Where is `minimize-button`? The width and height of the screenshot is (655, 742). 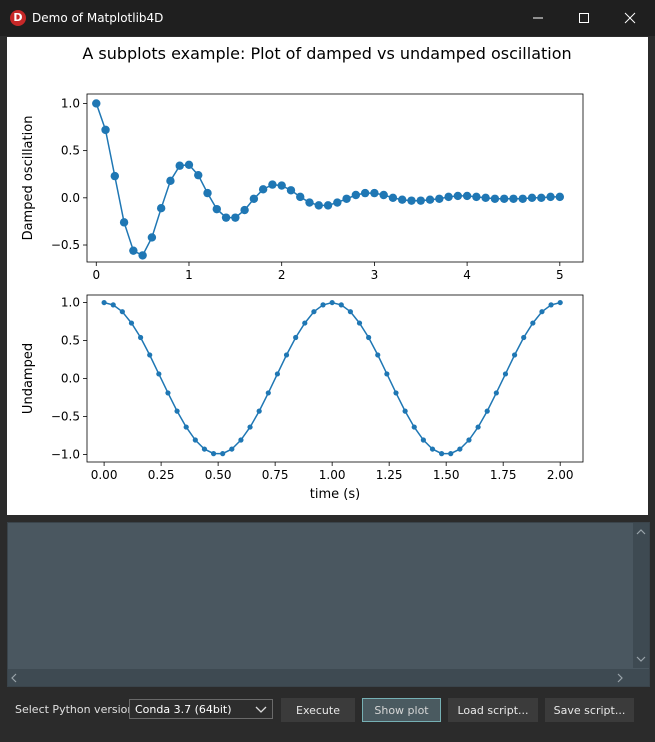
minimize-button is located at coordinates (538, 18).